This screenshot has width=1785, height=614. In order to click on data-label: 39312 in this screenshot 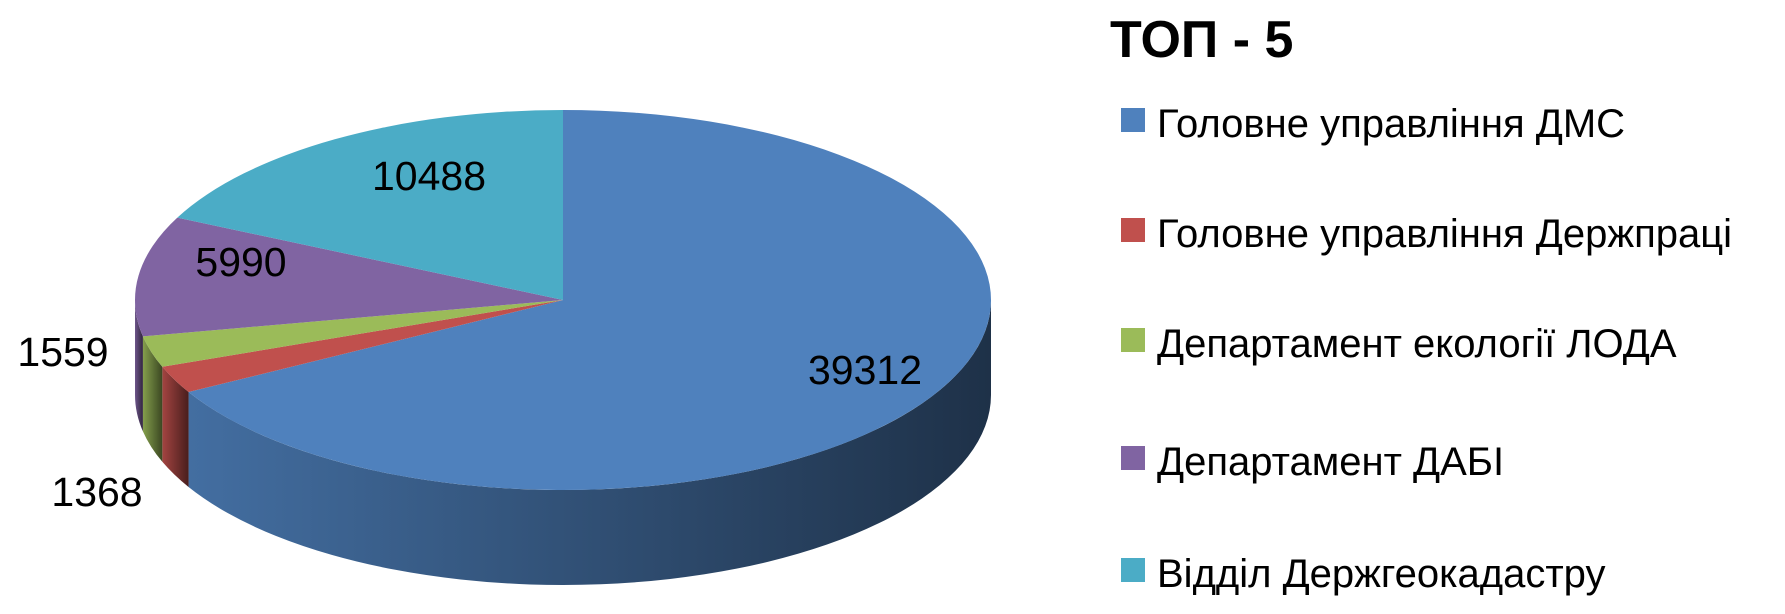, I will do `click(865, 370)`.